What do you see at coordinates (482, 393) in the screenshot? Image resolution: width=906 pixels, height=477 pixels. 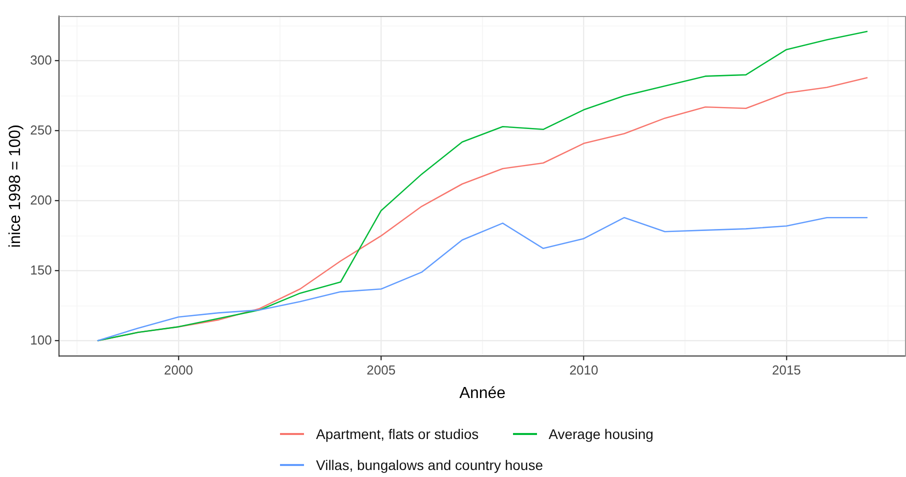 I see `x-axis-title: Année` at bounding box center [482, 393].